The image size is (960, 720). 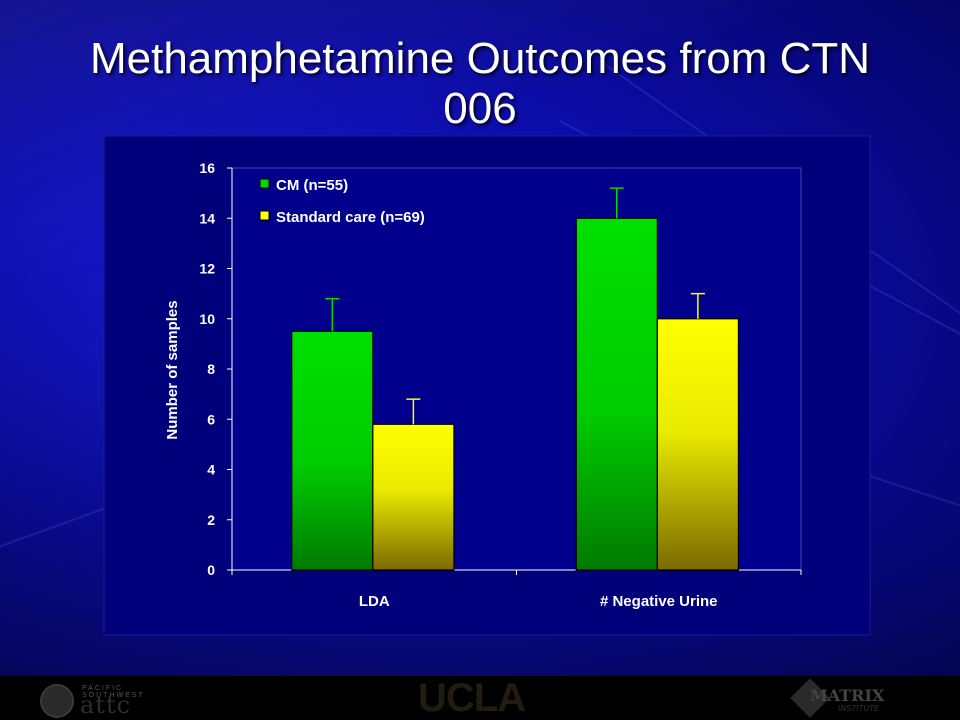 I want to click on y-tick-label: 12, so click(x=207, y=269).